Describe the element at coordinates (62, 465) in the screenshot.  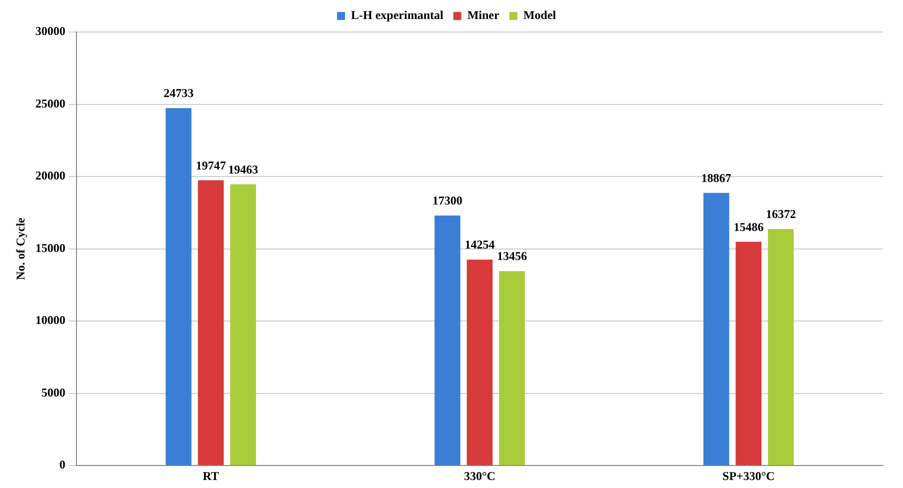
I see `y-tick-label: 0` at that location.